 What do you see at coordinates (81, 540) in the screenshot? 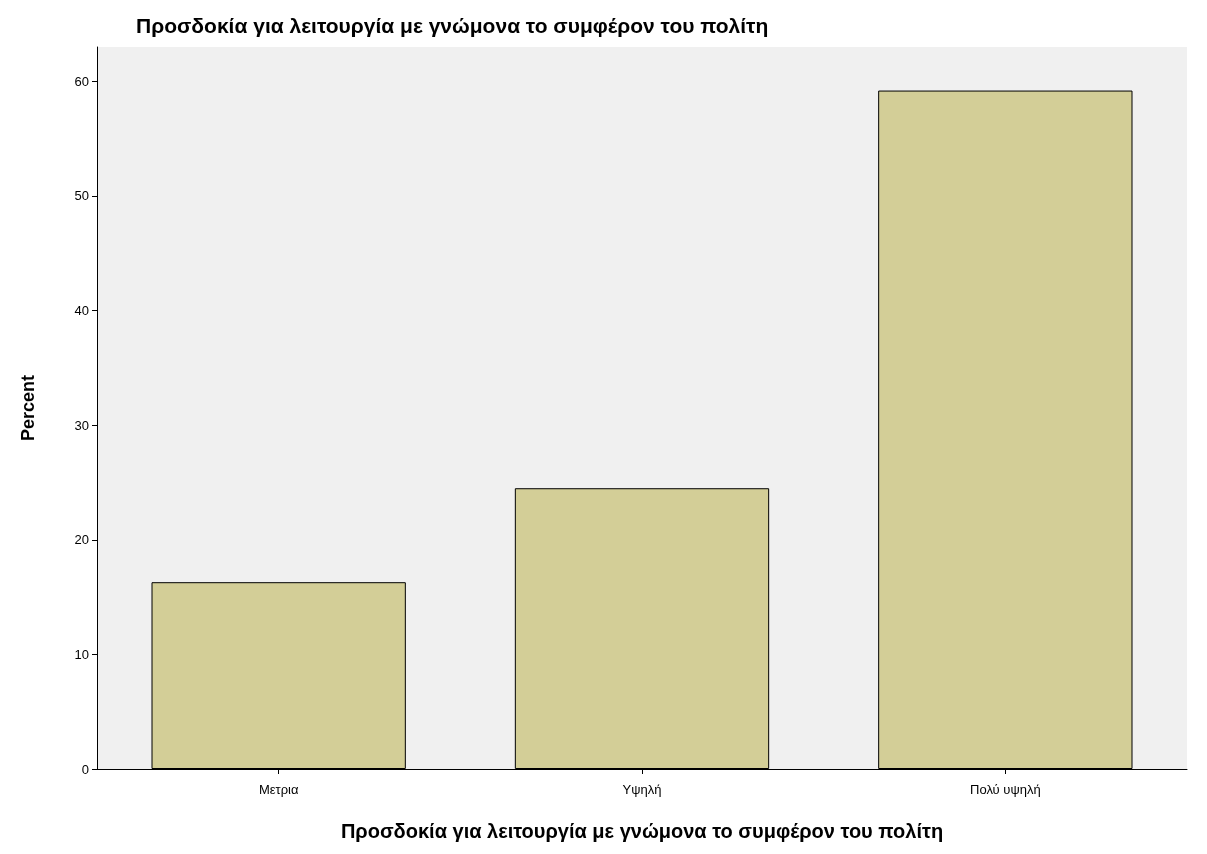
I see `y-tick-label: 20` at bounding box center [81, 540].